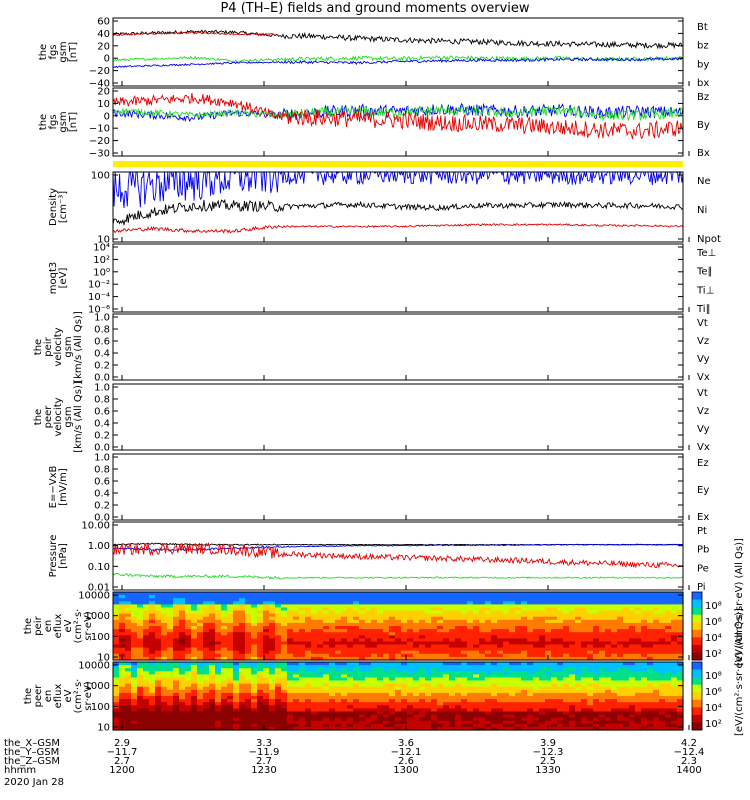 The image size is (750, 800). Describe the element at coordinates (689, 743) in the screenshot. I see `x-tick-label: 4.2` at that location.